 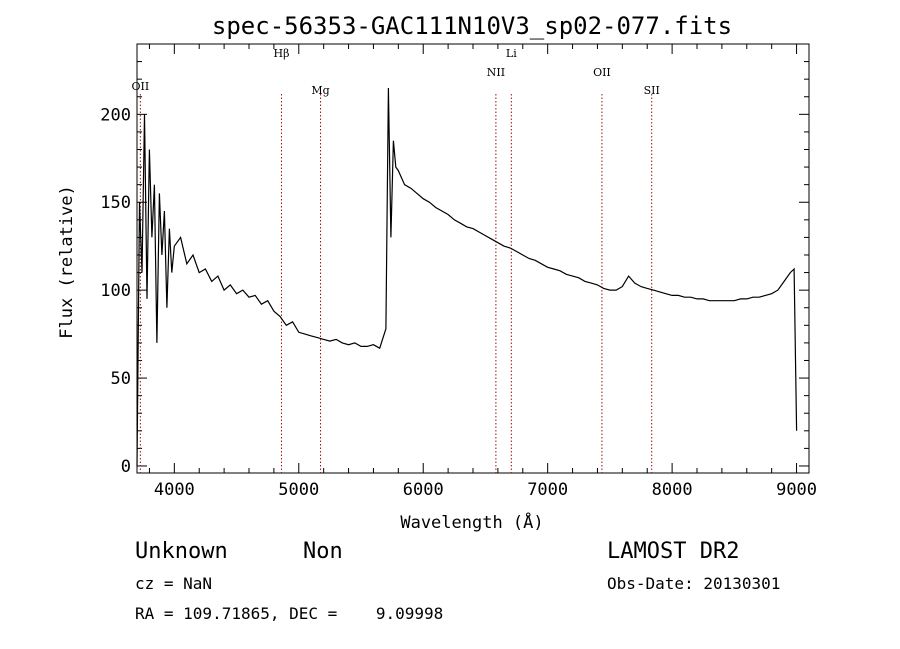 I want to click on y-tick-label: 100, so click(x=115, y=291).